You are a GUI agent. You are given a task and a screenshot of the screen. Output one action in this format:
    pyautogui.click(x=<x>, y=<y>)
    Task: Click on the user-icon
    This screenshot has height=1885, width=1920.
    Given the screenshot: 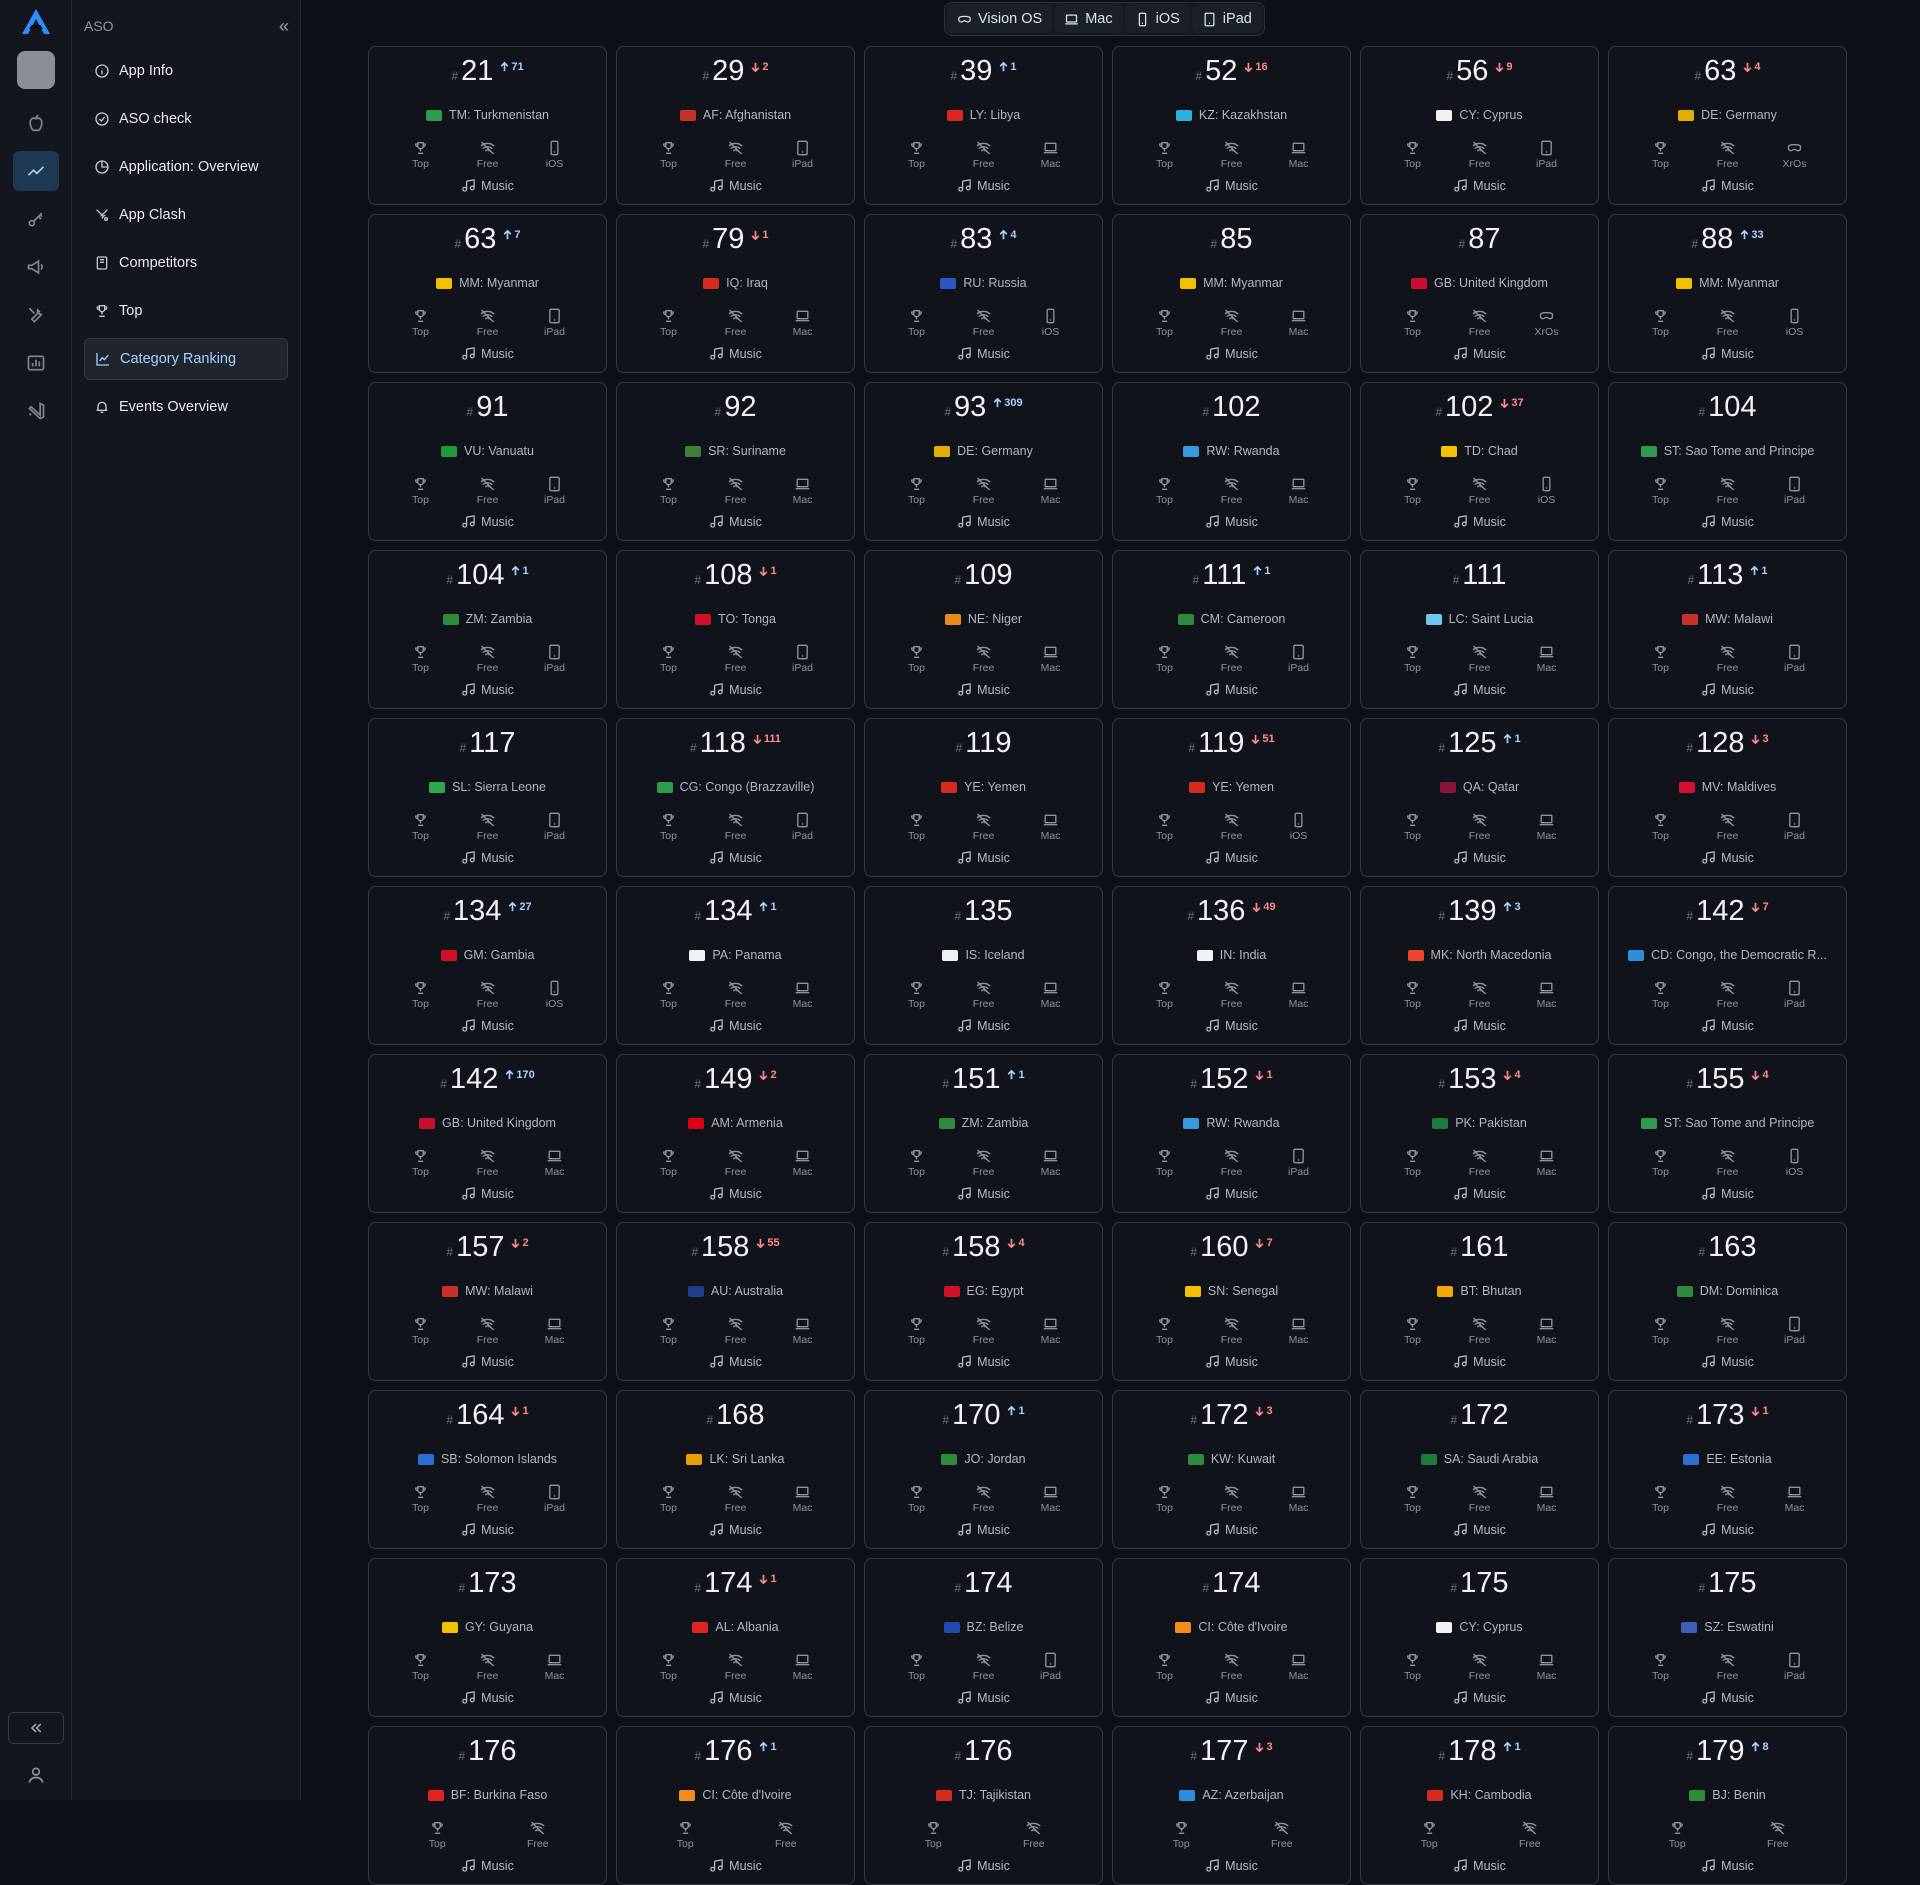 What is the action you would take?
    pyautogui.click(x=36, y=1775)
    